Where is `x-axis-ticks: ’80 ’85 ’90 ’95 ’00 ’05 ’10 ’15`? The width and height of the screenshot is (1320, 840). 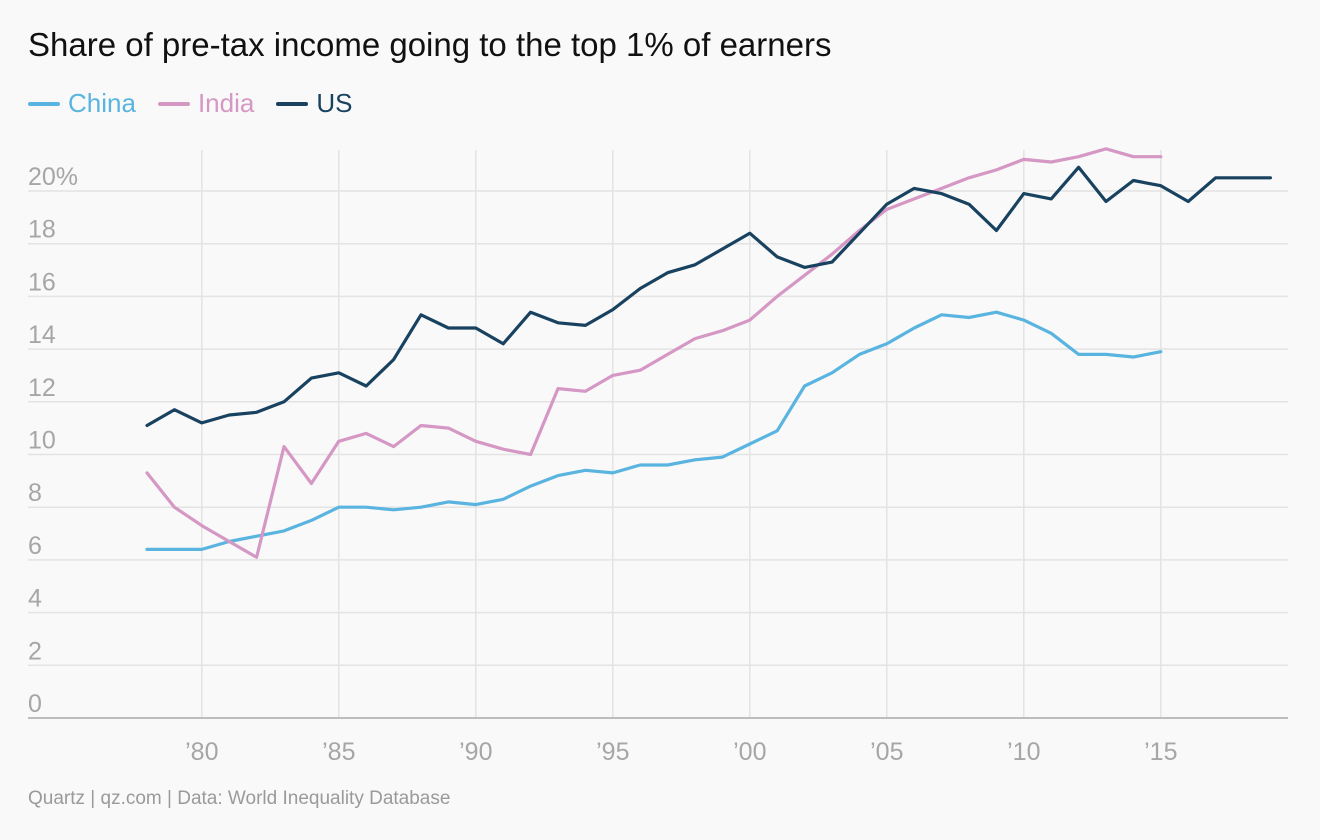 x-axis-ticks: ’80 ’85 ’90 ’95 ’00 ’05 ’10 ’15 is located at coordinates (681, 752).